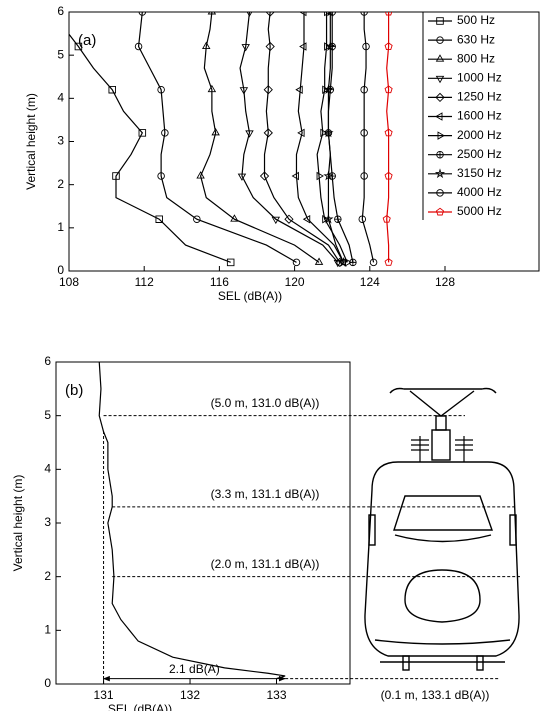 This screenshot has width=542, height=711. I want to click on x-tick-label: 128, so click(445, 282).